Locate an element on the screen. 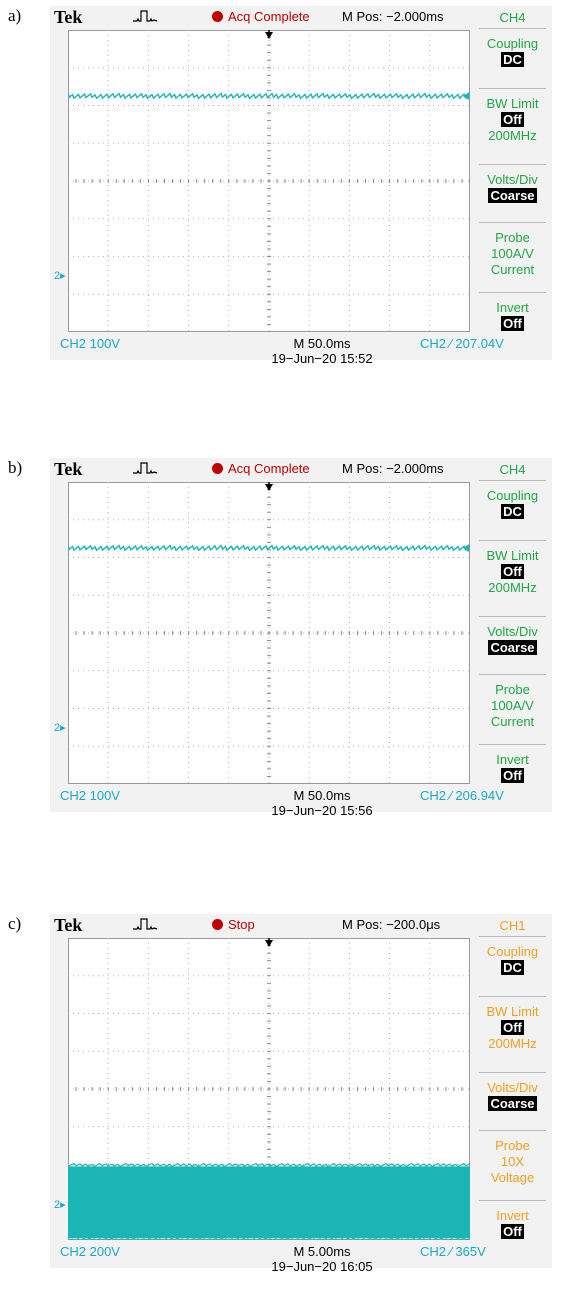 This screenshot has height=1293, width=568. datetime-readout: 19−Jun−20 16:05 is located at coordinates (322, 1266).